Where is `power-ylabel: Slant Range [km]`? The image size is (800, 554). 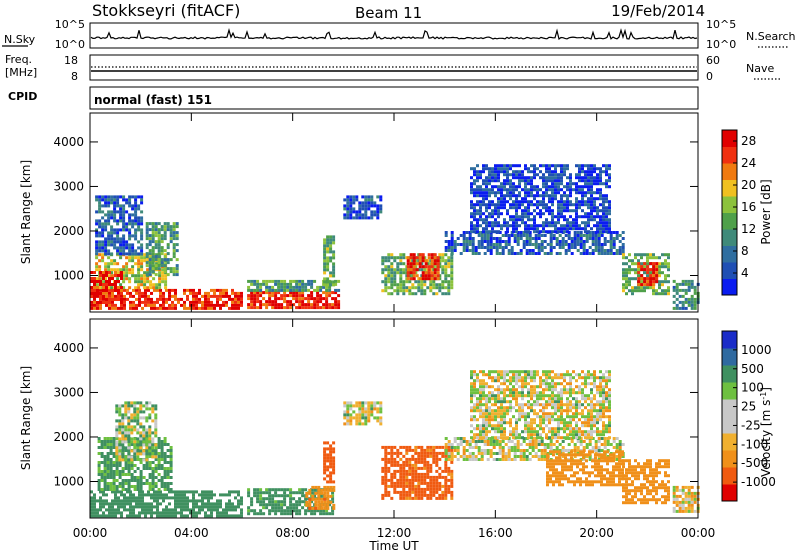
power-ylabel: Slant Range [km] is located at coordinates (26, 212).